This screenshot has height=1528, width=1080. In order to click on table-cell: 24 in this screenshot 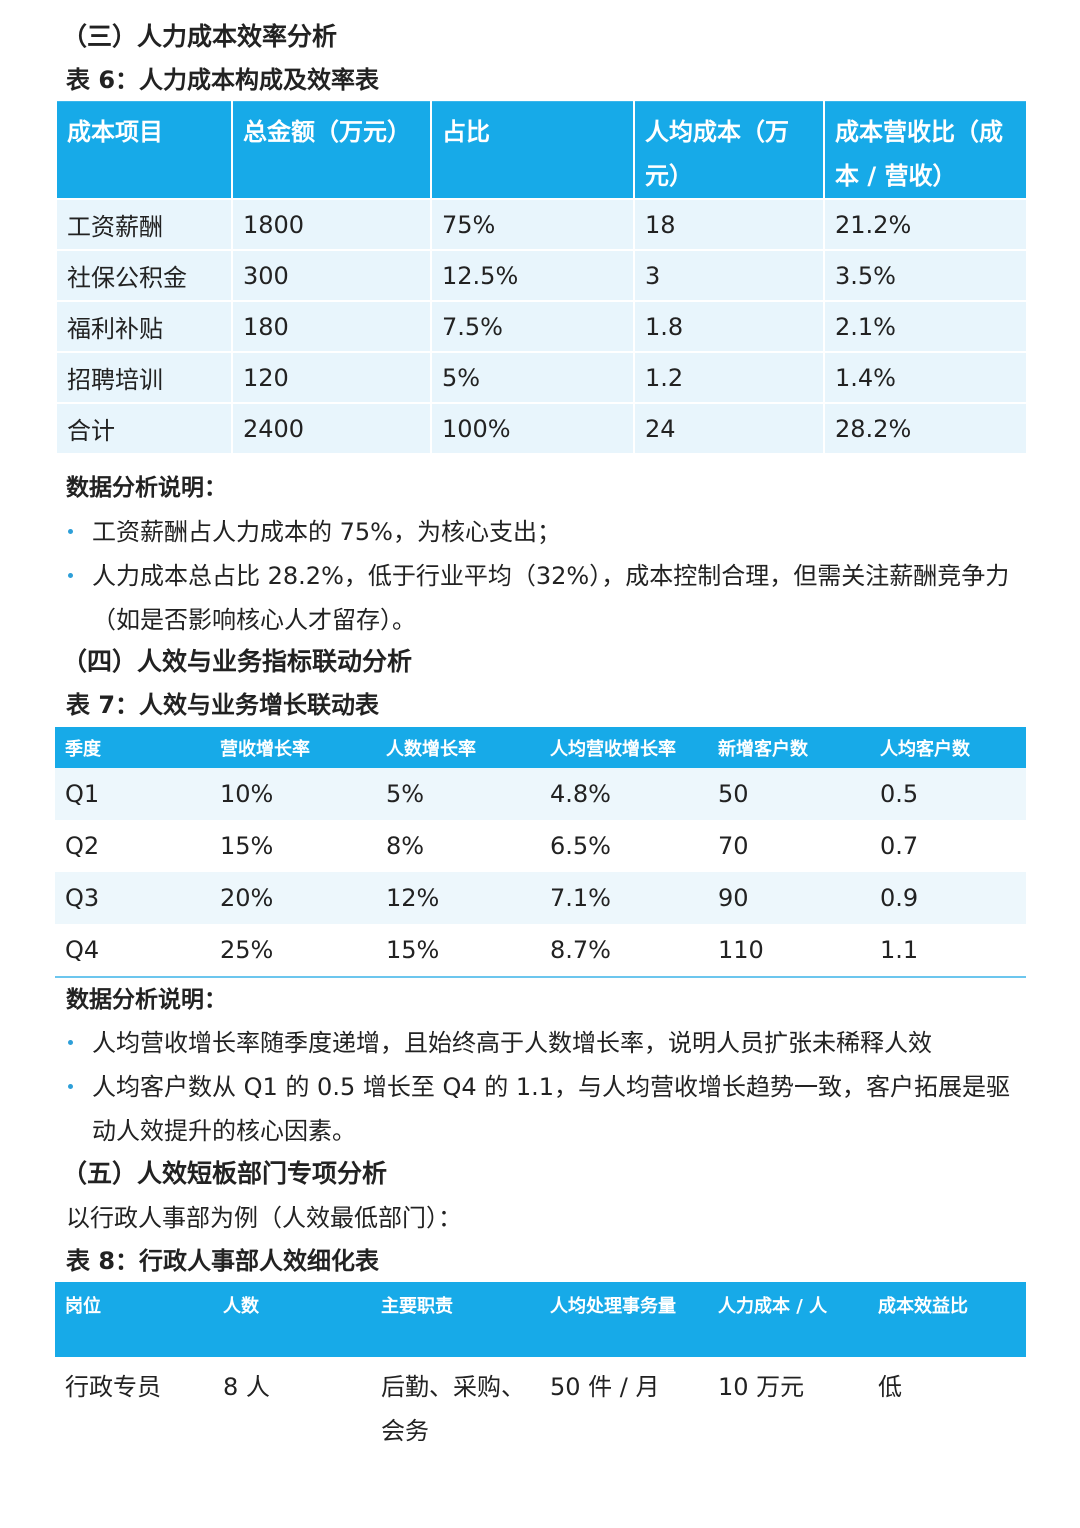, I will do `click(729, 428)`.